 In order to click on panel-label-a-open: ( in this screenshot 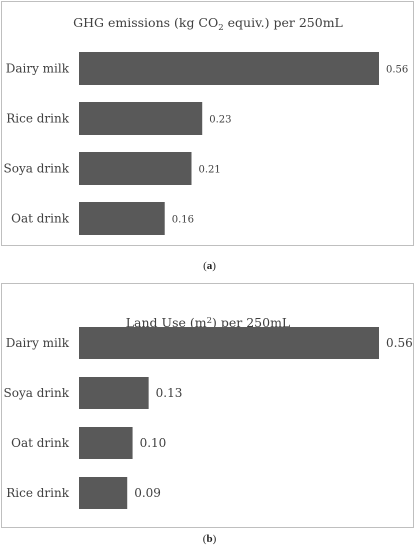, I will do `click(205, 266)`.